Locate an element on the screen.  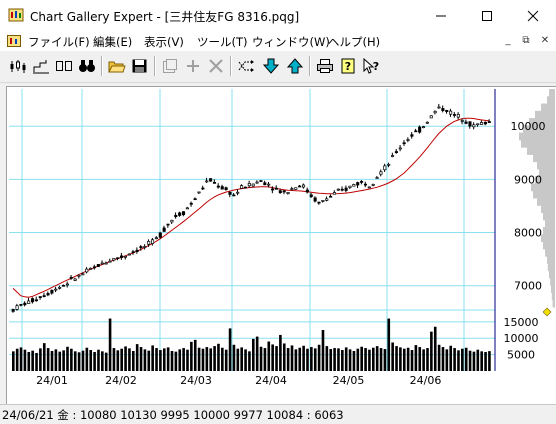
menu-help: ヘルプ(H) is located at coordinates (354, 42).